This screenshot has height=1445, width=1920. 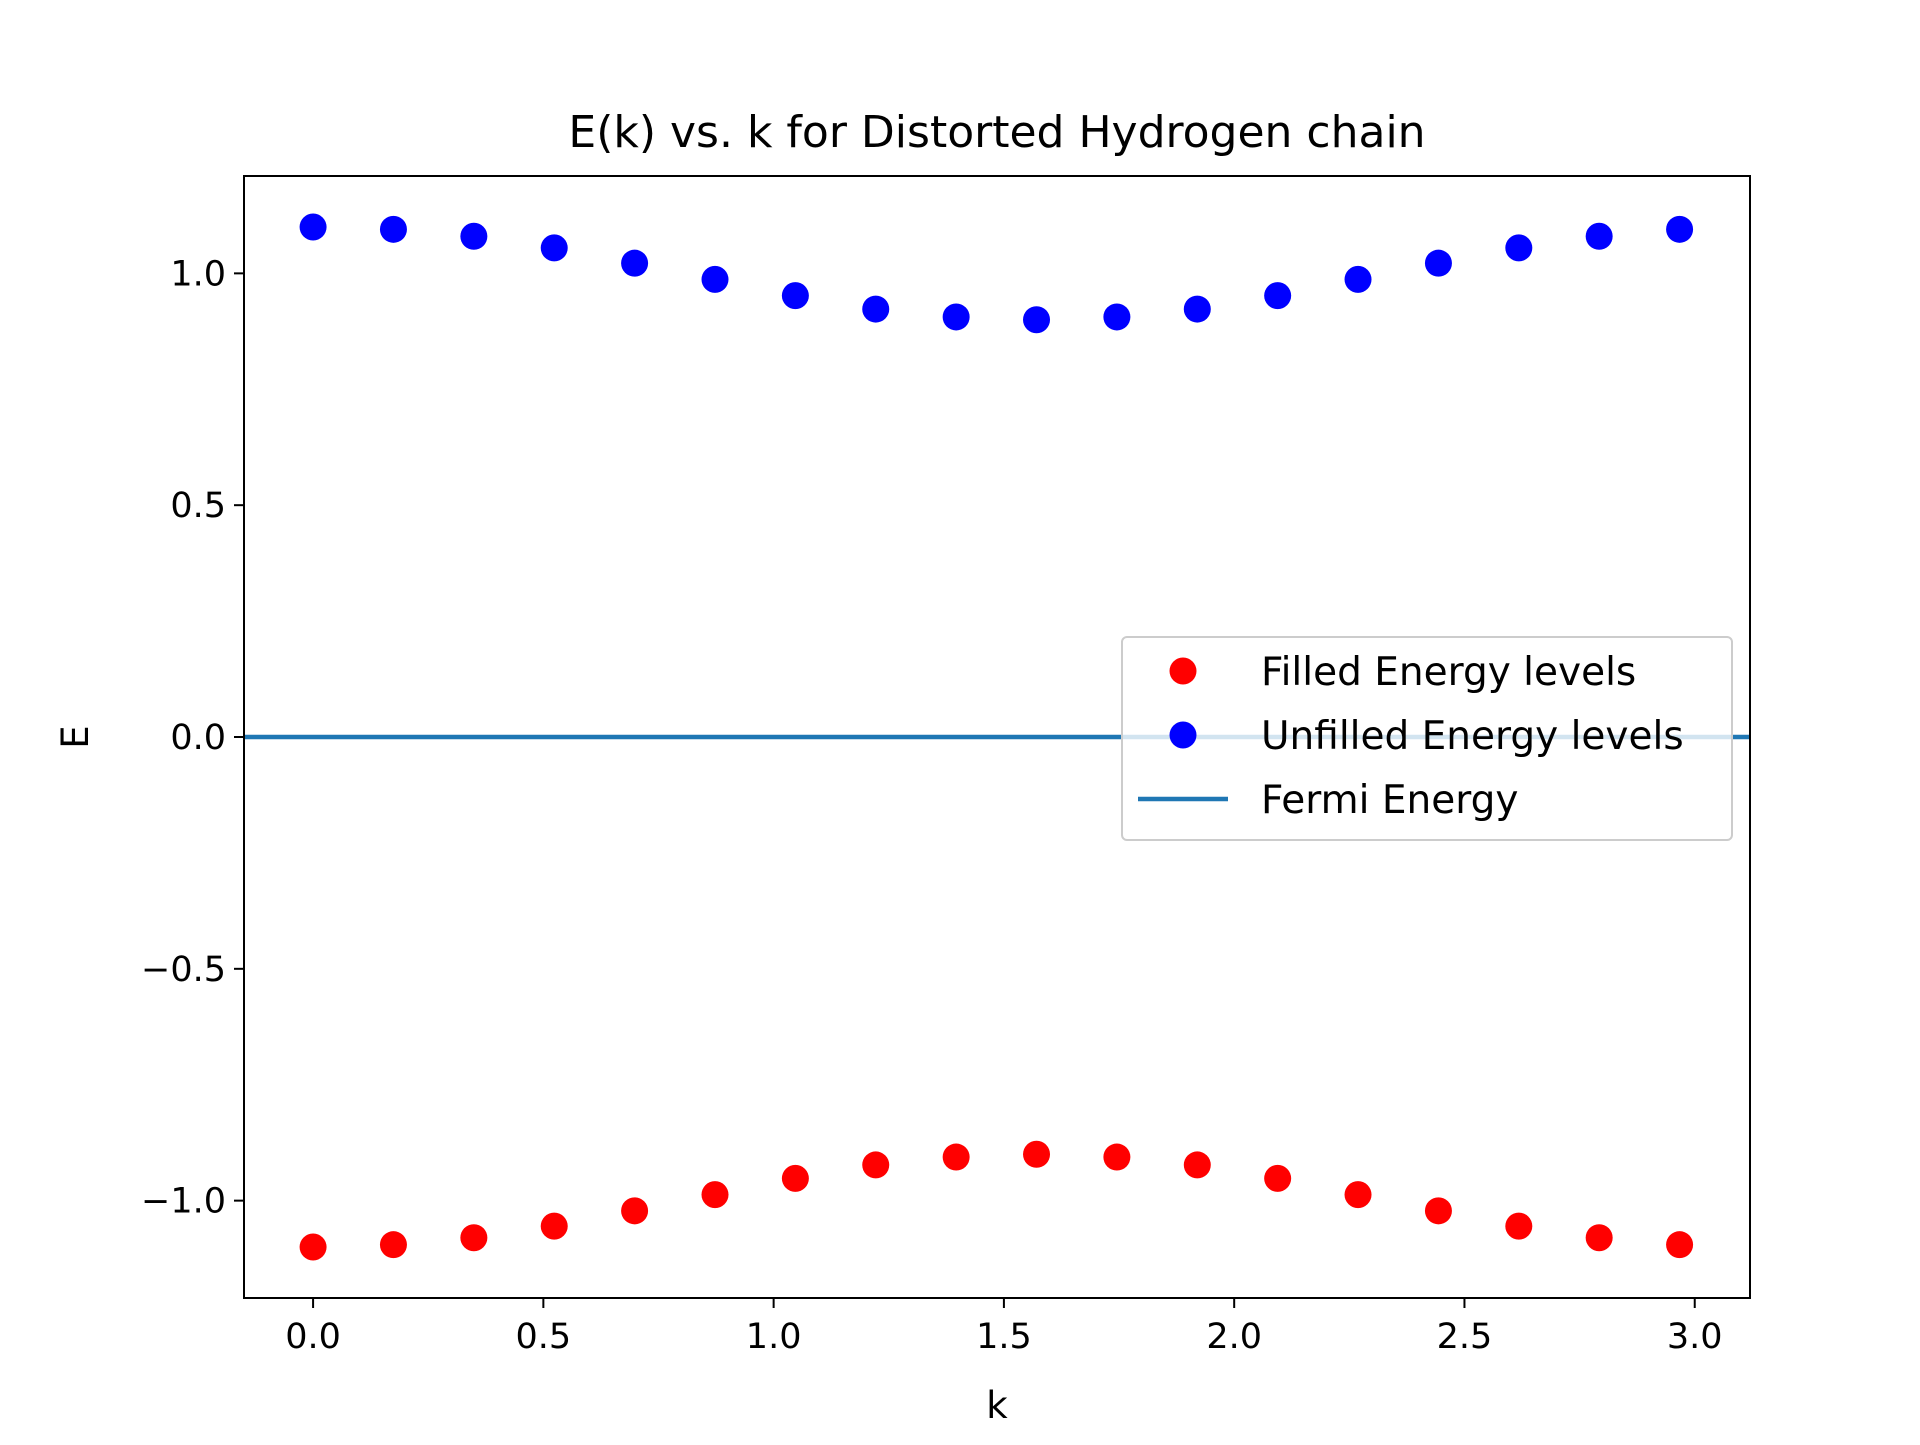 I want to click on chart-title: E(k) vs. k for Distorted Hydrogen chain, so click(x=996, y=132).